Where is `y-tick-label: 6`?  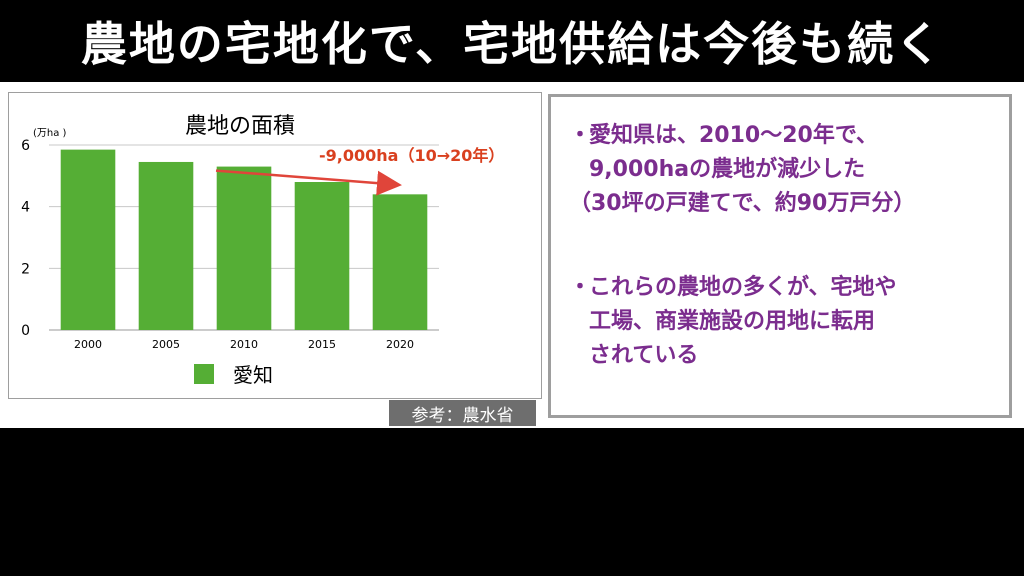 y-tick-label: 6 is located at coordinates (25, 146).